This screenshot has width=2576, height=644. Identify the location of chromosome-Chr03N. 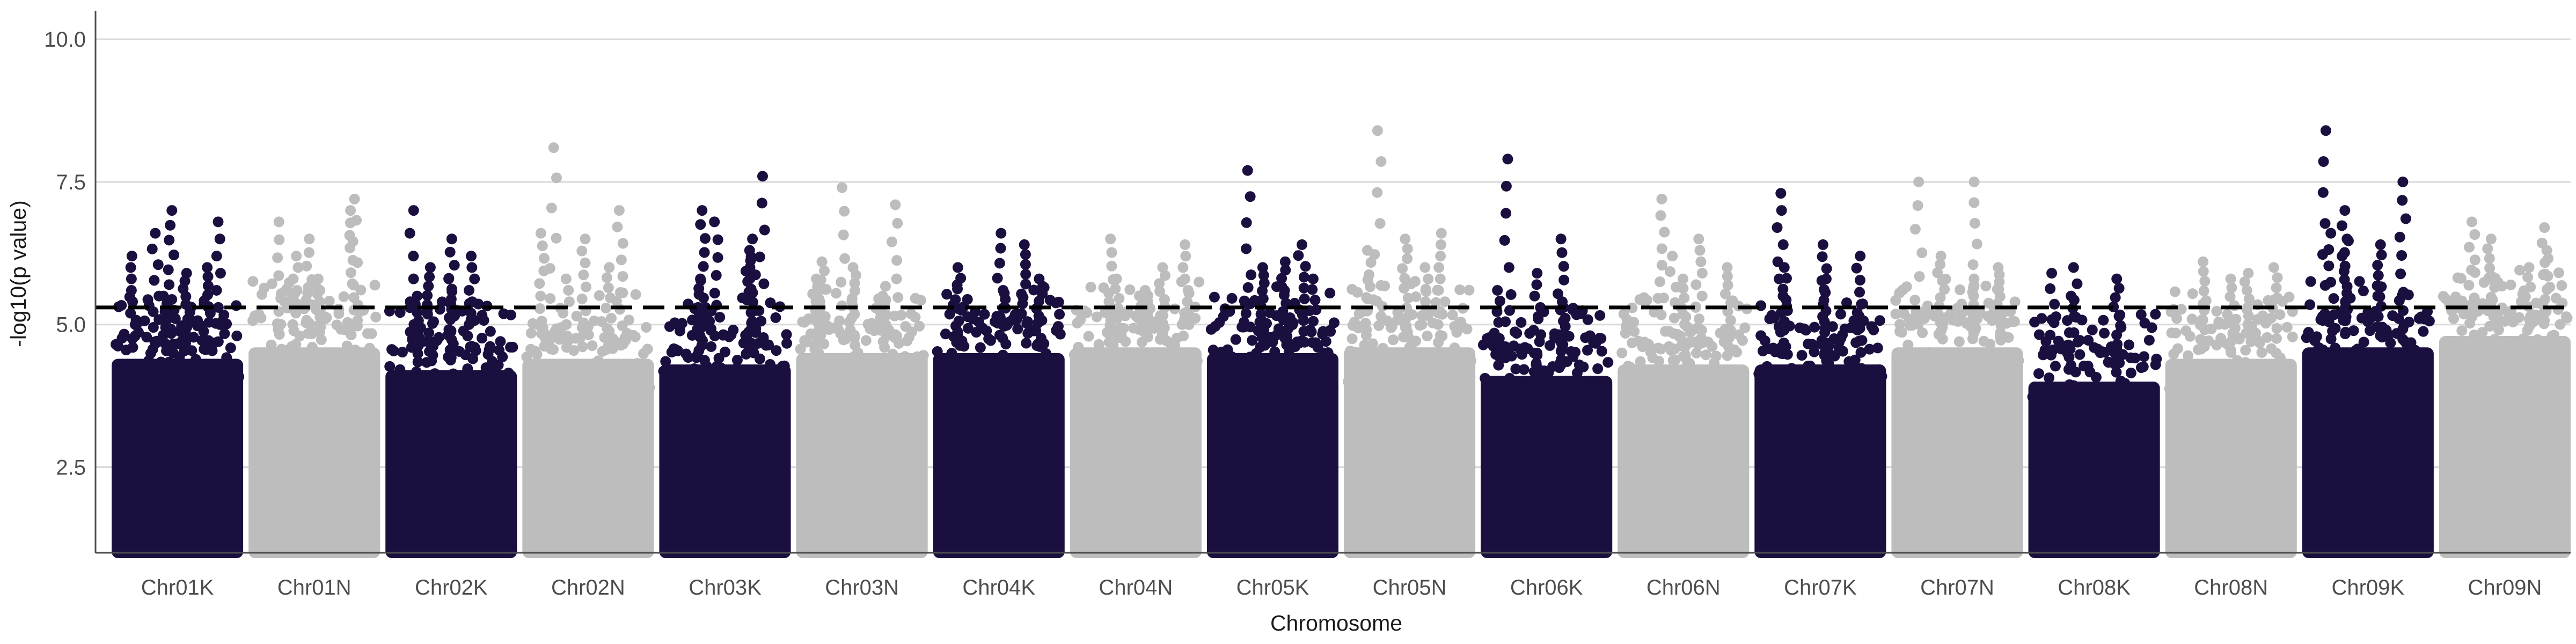
(862, 370).